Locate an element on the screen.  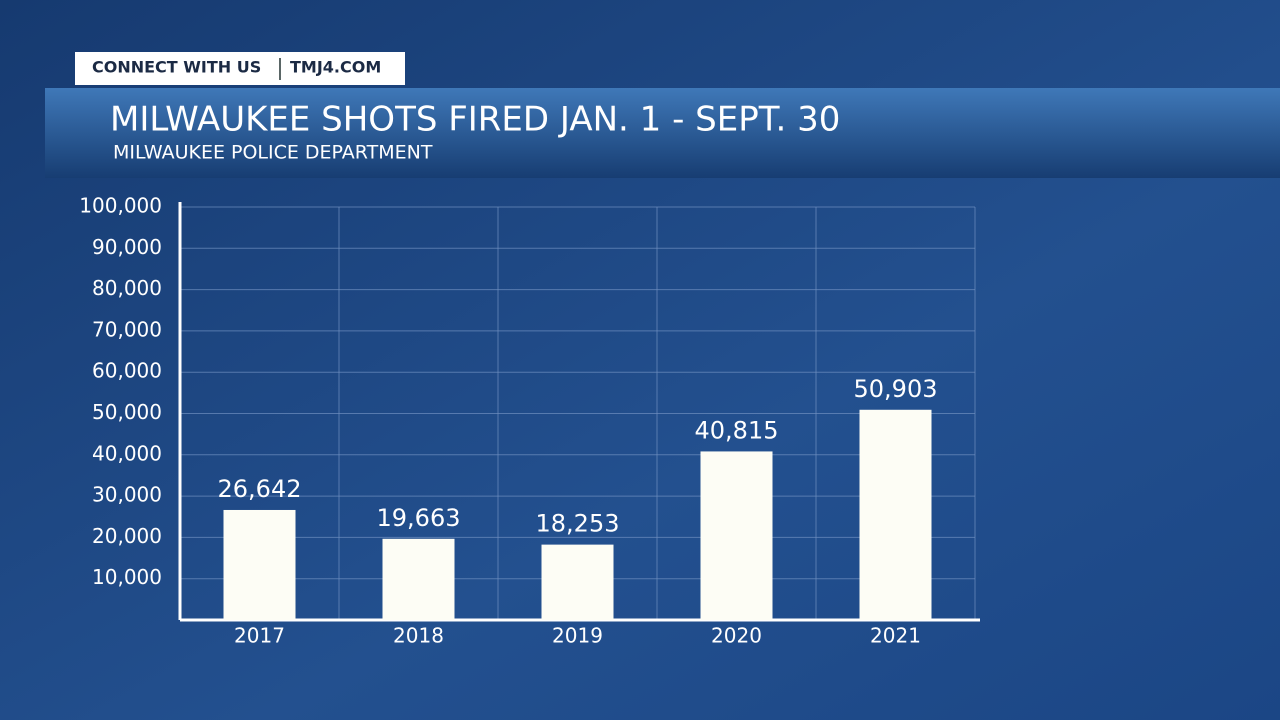
site-text: TMJ4.COM is located at coordinates (335, 67).